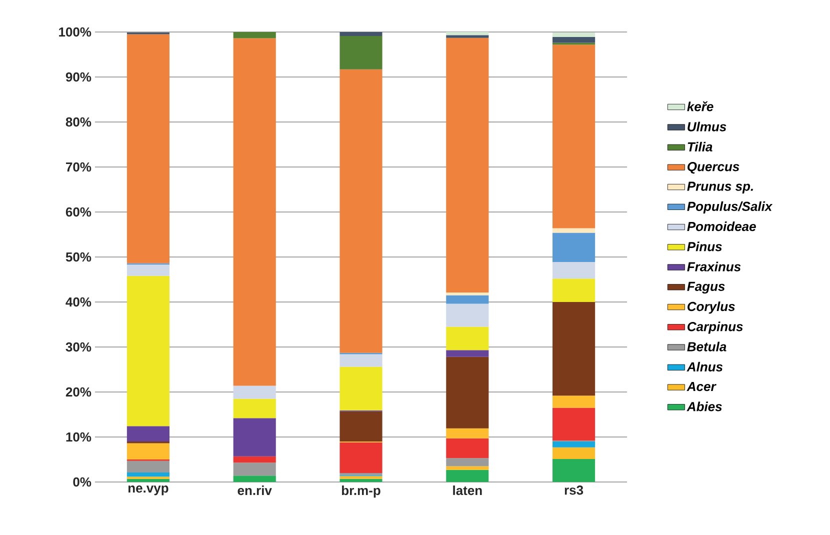 This screenshot has width=830, height=535. What do you see at coordinates (711, 308) in the screenshot?
I see `legend-label: Corylus` at bounding box center [711, 308].